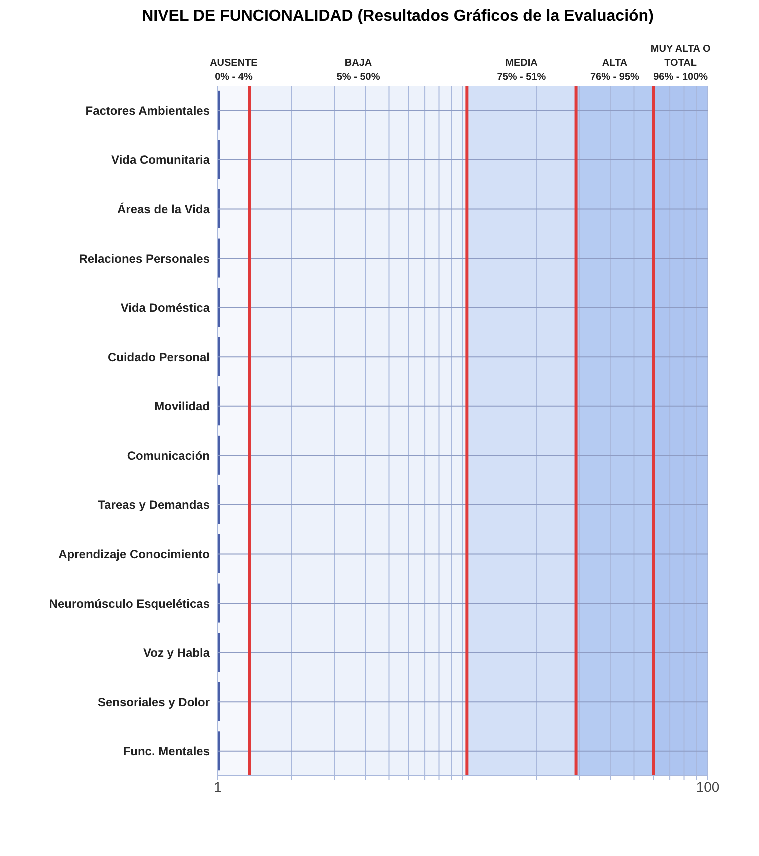  I want to click on y-tick-label: Factores Ambientales, so click(148, 111).